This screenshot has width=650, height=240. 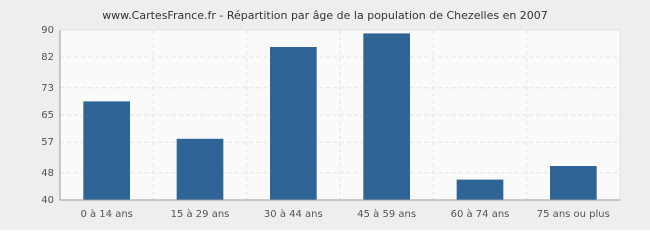 What do you see at coordinates (386, 214) in the screenshot?
I see `x-tick-label: 45 à 59 ans` at bounding box center [386, 214].